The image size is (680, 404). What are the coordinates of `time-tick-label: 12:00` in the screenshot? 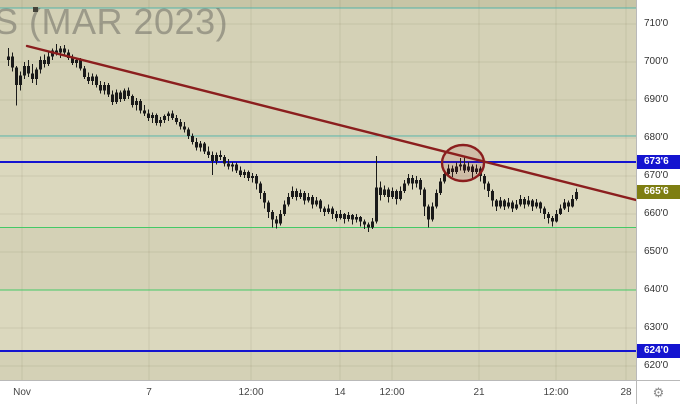 It's located at (392, 392).